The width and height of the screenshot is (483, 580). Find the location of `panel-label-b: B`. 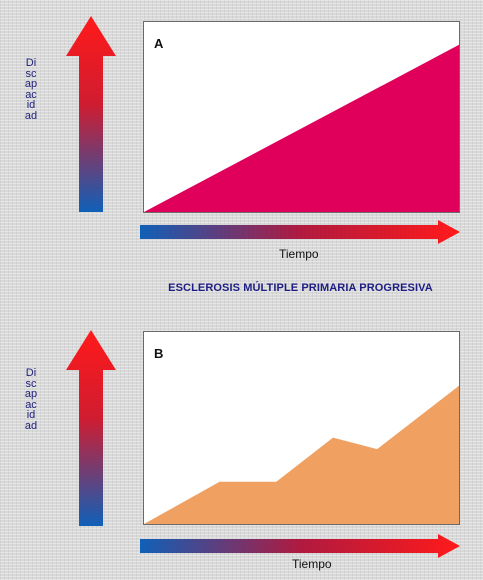

panel-label-b: B is located at coordinates (159, 353).